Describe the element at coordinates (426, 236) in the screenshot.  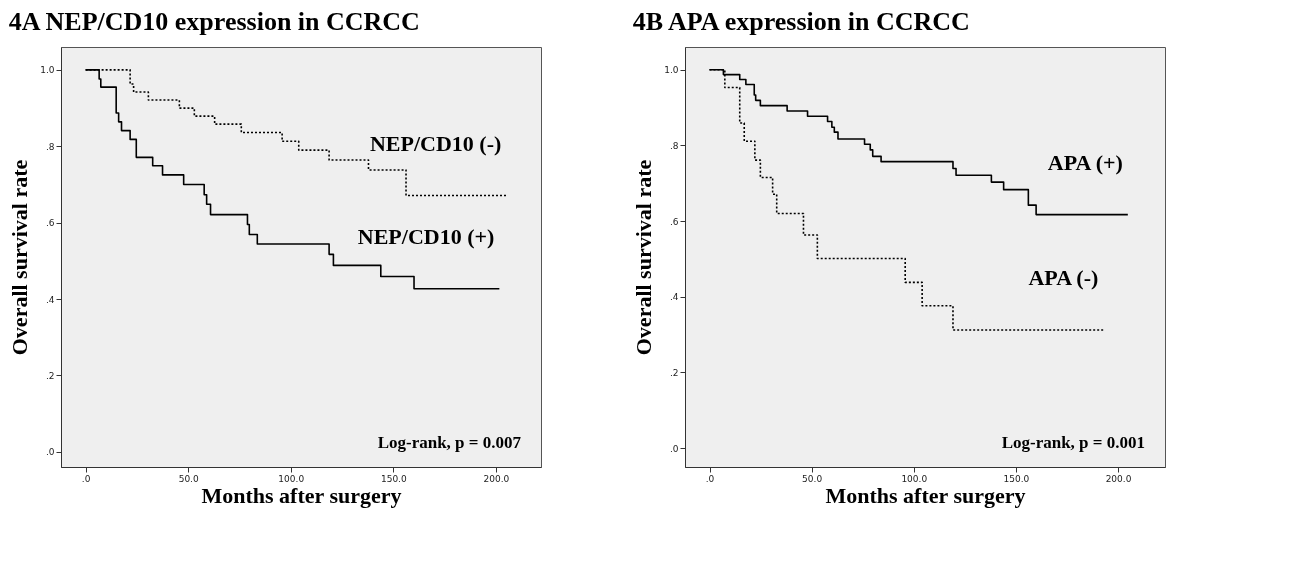
I see `series-label: NEP/CD10 (+)` at that location.